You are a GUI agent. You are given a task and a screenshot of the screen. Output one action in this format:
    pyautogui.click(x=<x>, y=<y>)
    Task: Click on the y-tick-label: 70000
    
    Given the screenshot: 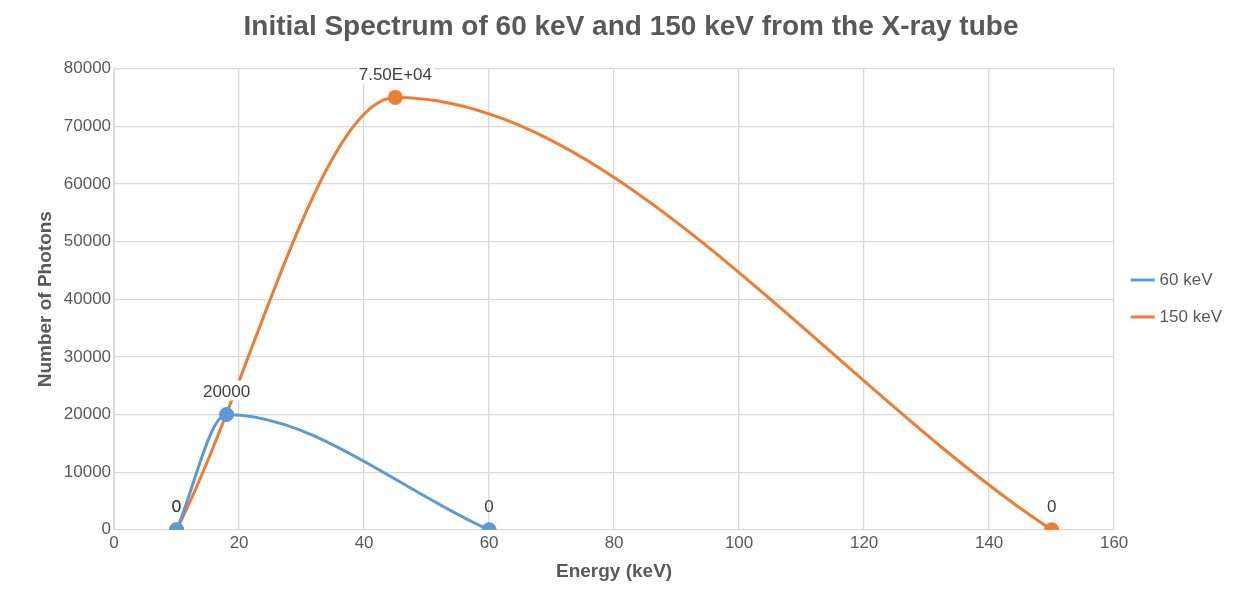 What is the action you would take?
    pyautogui.click(x=87, y=125)
    